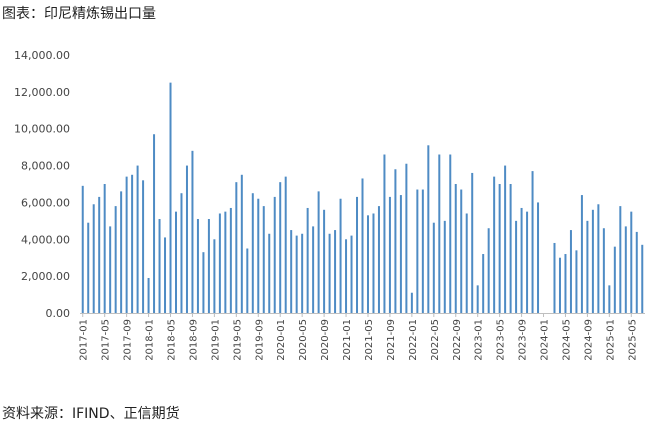 The width and height of the screenshot is (666, 438). Describe the element at coordinates (303, 340) in the screenshot. I see `x-tick-label: 2020-05` at that location.